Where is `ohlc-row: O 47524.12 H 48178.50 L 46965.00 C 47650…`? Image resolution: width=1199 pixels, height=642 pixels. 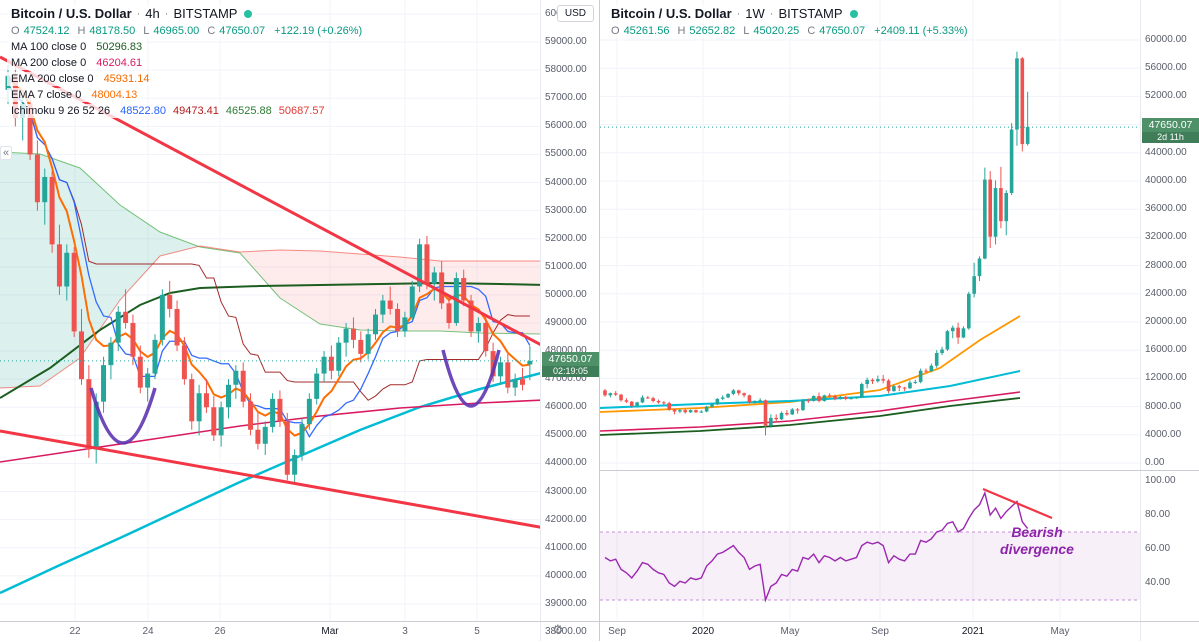 ohlc-row: O 47524.12 H 48178.50 L 46965.00 C 47650… is located at coordinates (187, 31).